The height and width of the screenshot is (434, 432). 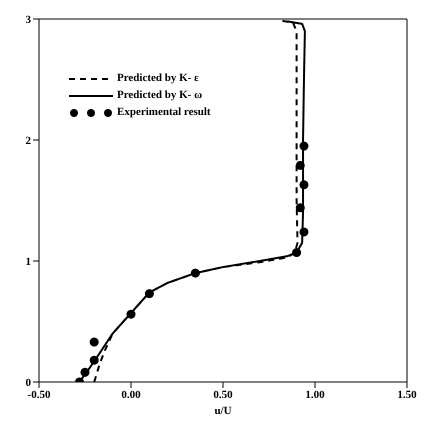 I want to click on x-tick-label: 1.00, so click(x=315, y=394).